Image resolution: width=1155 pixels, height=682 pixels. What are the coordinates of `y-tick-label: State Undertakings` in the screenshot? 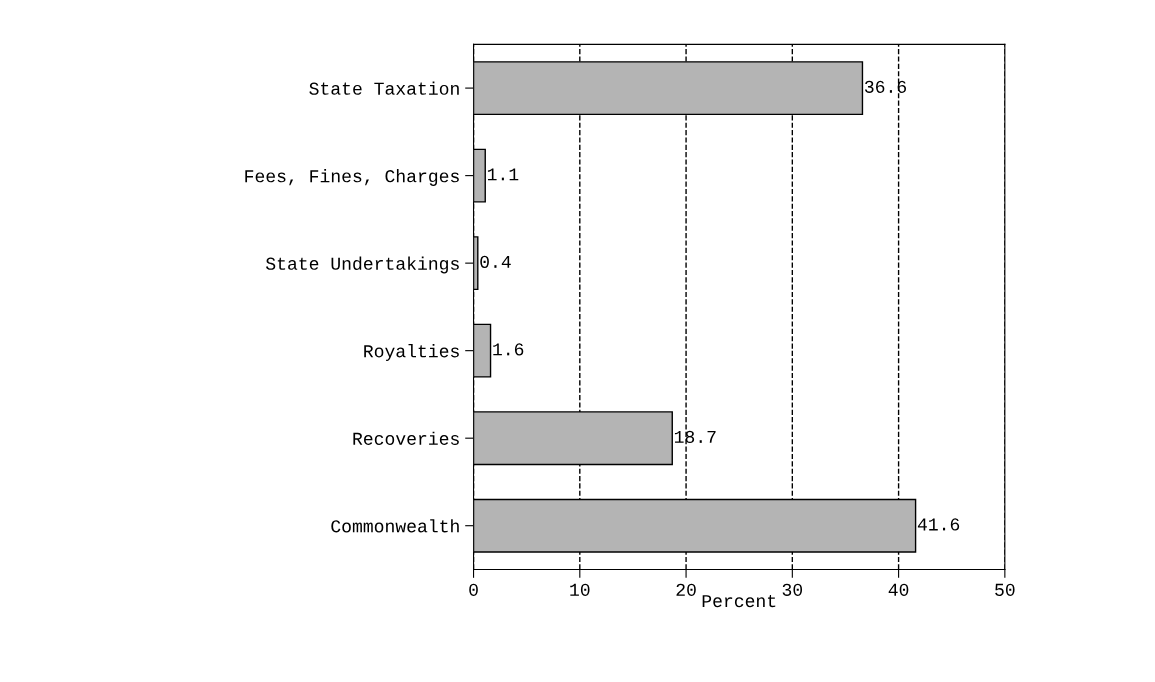 It's located at (362, 265).